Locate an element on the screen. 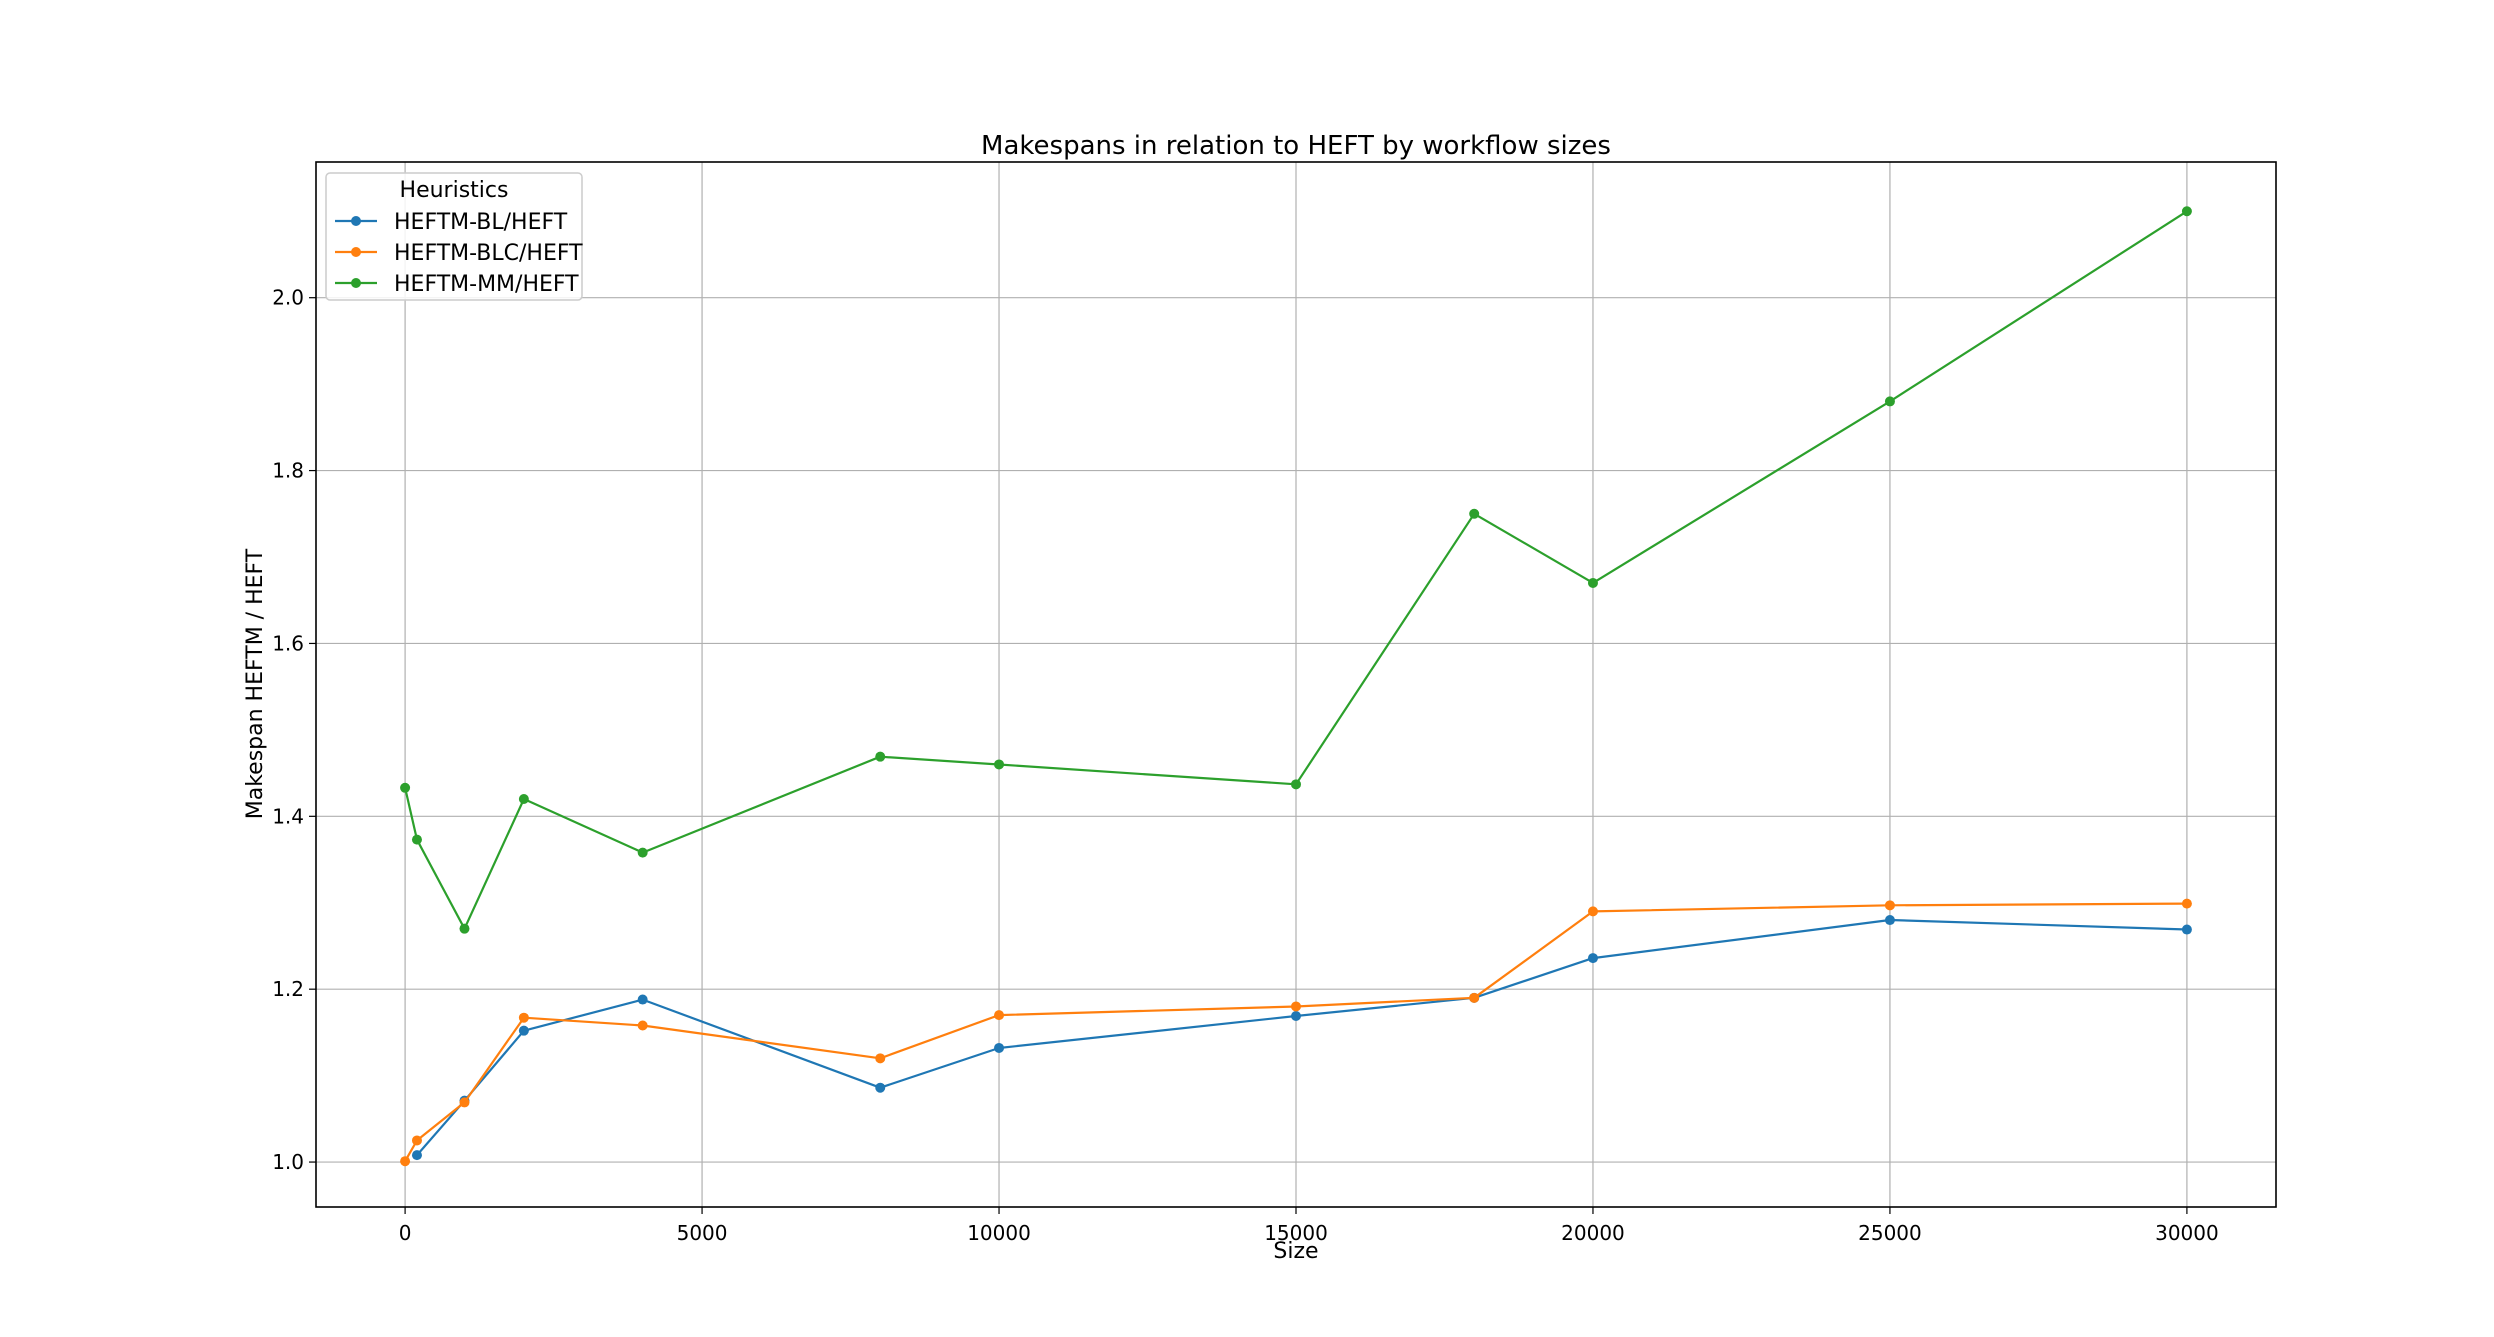 Image resolution: width=2494 pixels, height=1337 pixels. legend-label-heftm-mm-heft: HEFTM-MM/HEFT is located at coordinates (486, 284).